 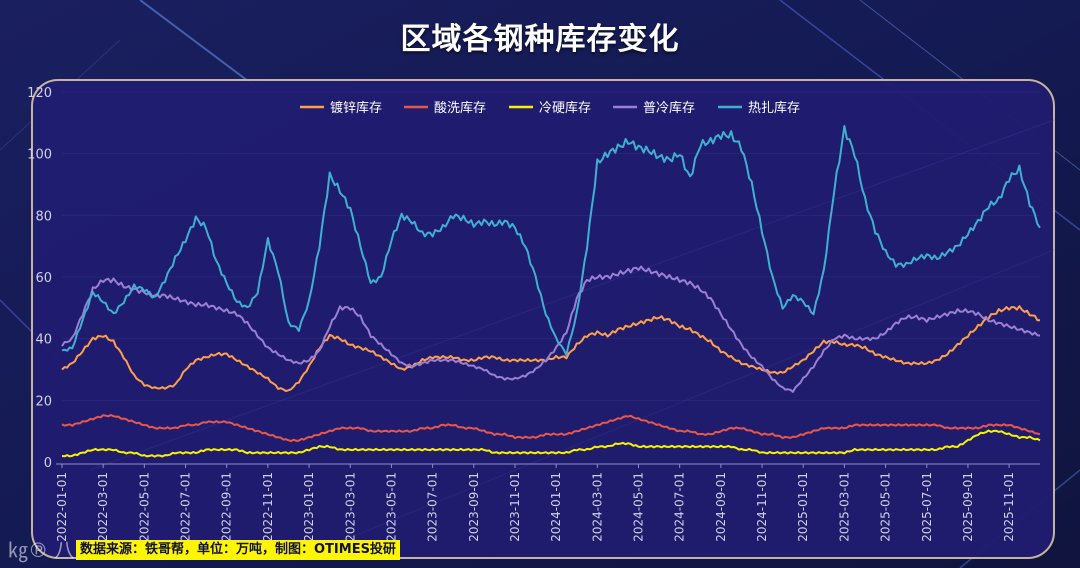 I want to click on x-tick-label: 2024-03-01, so click(x=597, y=507).